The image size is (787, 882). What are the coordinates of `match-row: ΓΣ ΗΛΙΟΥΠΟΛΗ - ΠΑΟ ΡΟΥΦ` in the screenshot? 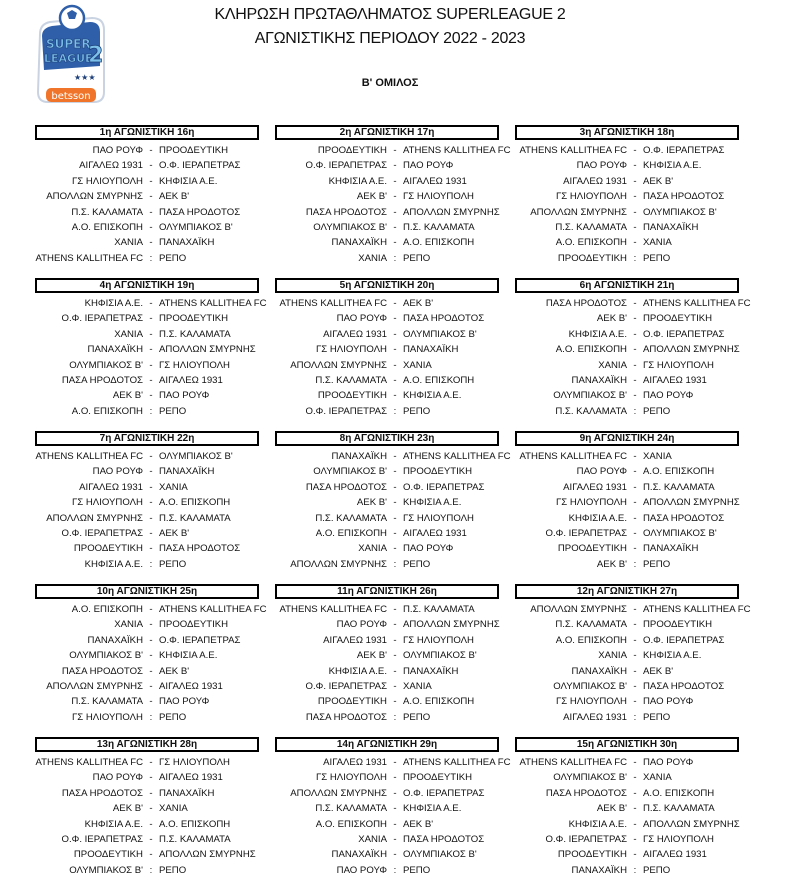 It's located at (627, 701).